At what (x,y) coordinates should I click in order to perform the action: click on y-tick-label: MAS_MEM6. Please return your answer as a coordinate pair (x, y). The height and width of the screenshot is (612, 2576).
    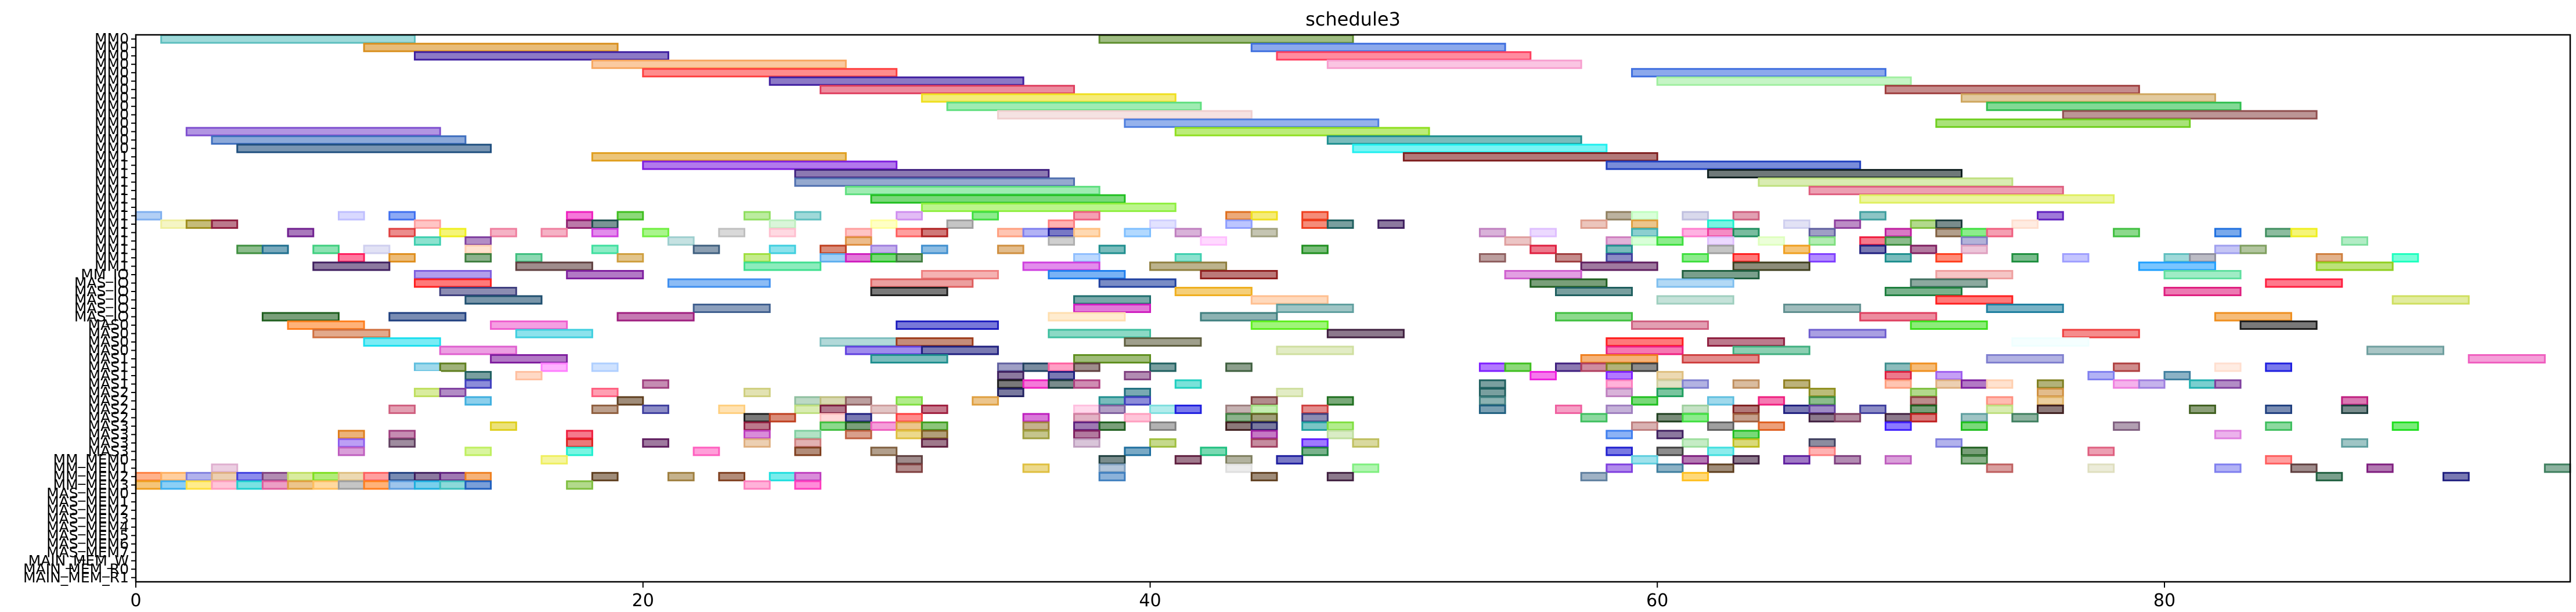
    Looking at the image, I should click on (88, 544).